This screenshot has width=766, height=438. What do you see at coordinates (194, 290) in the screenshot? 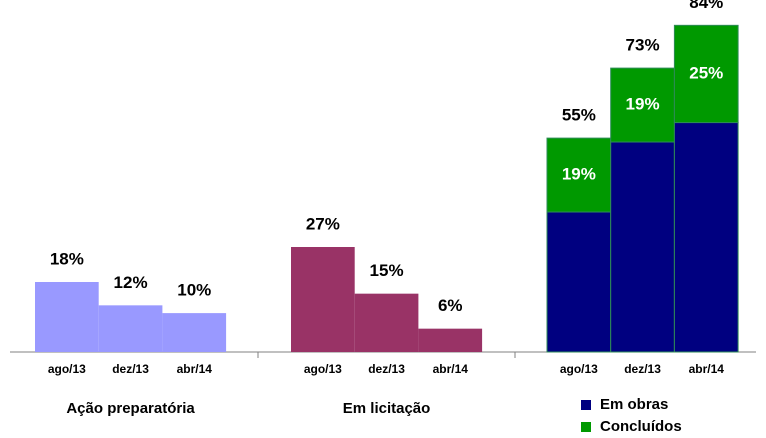
I see `value-label: 10%` at bounding box center [194, 290].